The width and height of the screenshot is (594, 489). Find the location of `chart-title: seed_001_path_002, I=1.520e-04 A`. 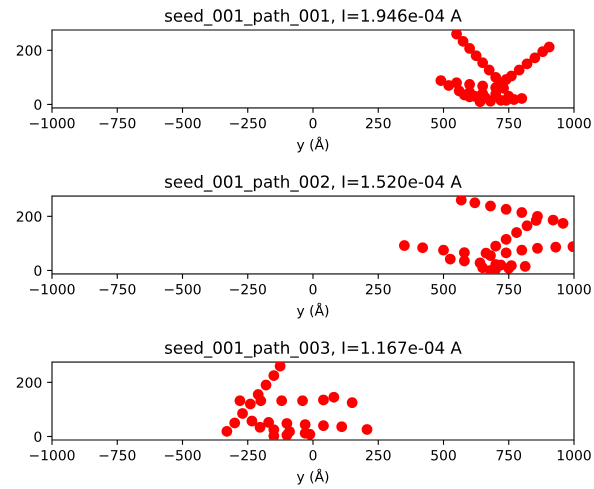

chart-title: seed_001_path_002, I=1.520e-04 A is located at coordinates (313, 183).